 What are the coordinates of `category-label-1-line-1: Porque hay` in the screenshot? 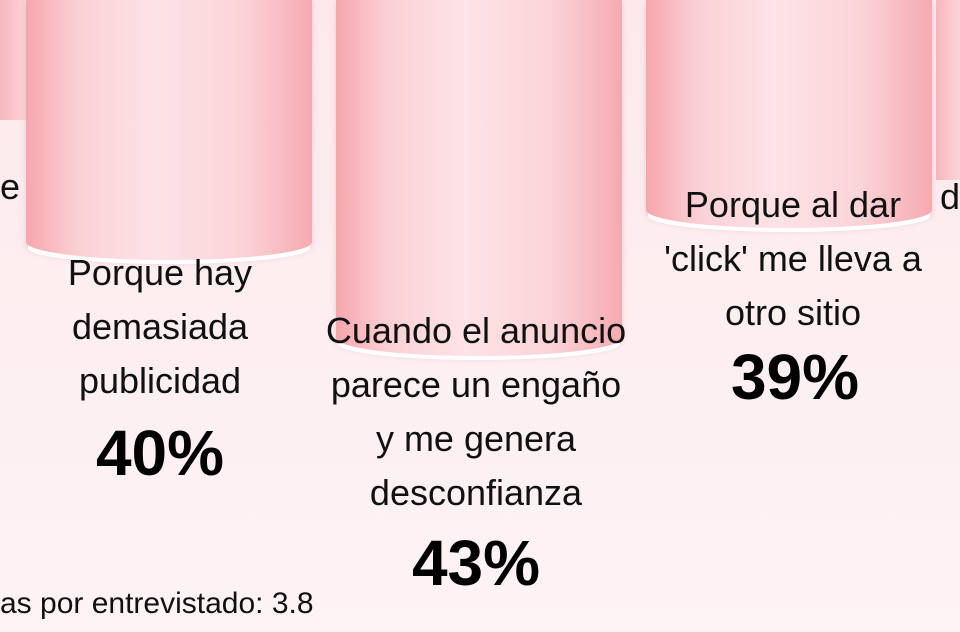 It's located at (160, 272).